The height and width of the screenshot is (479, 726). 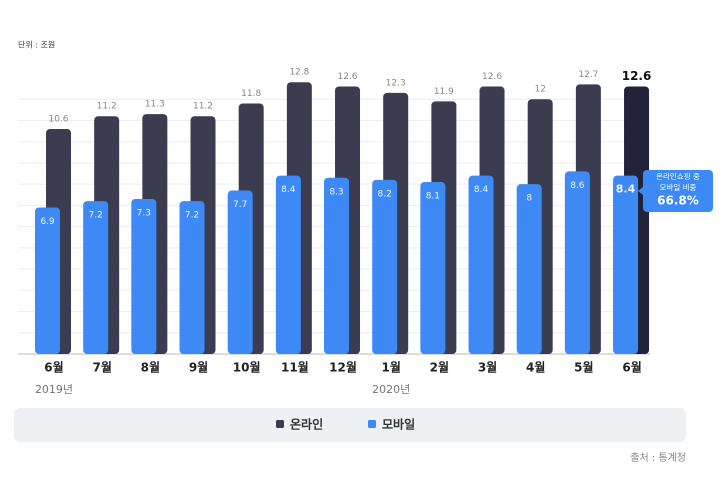 What do you see at coordinates (240, 205) in the screenshot?
I see `mobile-value-label: 7.7` at bounding box center [240, 205].